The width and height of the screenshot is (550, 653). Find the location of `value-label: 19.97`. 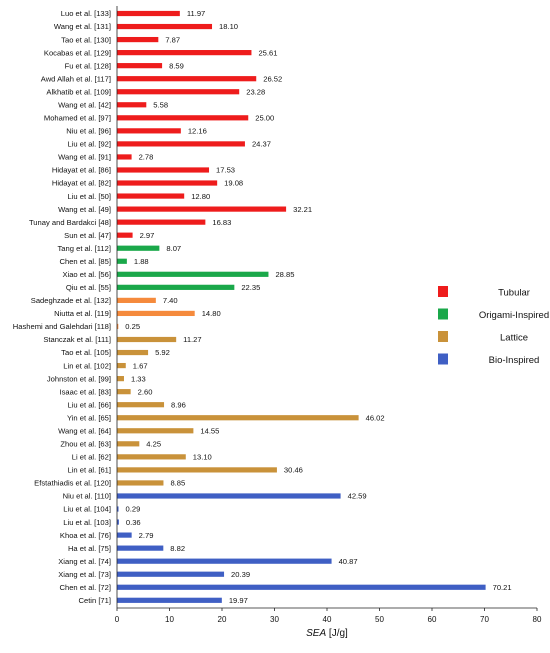

value-label: 19.97 is located at coordinates (238, 600).